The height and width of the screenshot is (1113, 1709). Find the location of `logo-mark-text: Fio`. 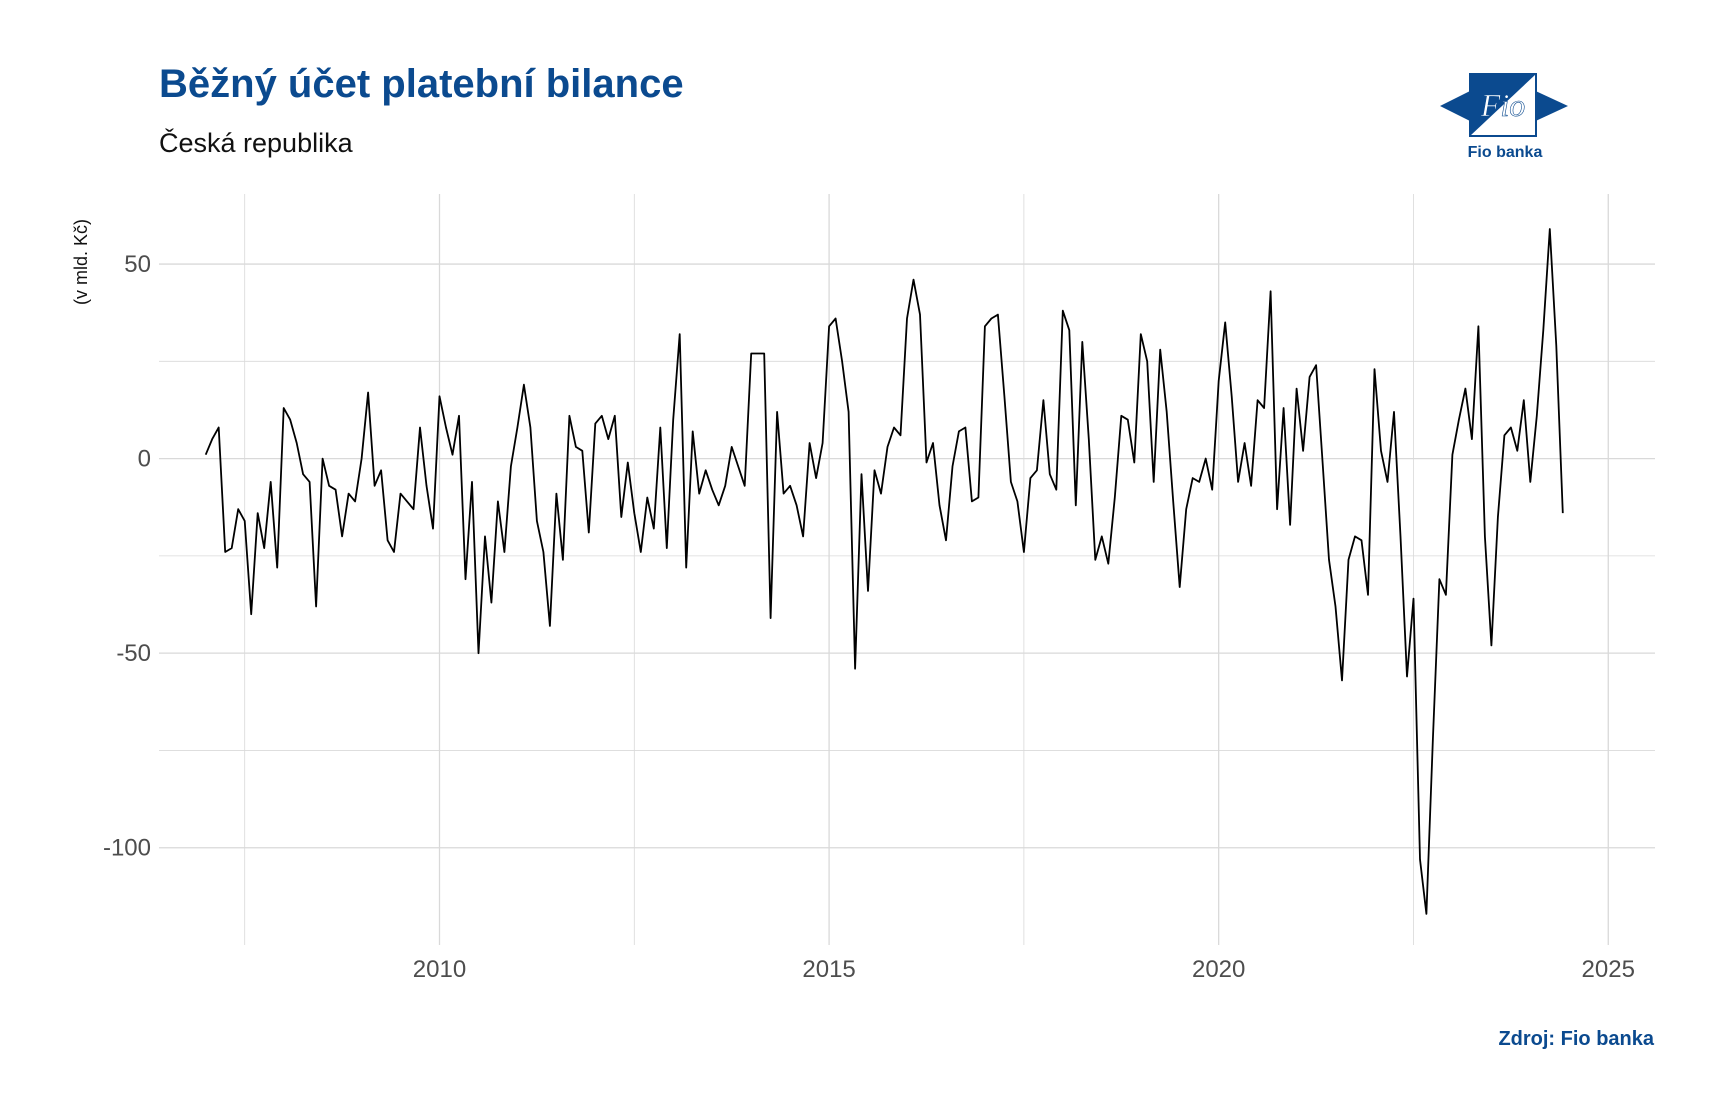

logo-mark-text: Fio is located at coordinates (1502, 105).